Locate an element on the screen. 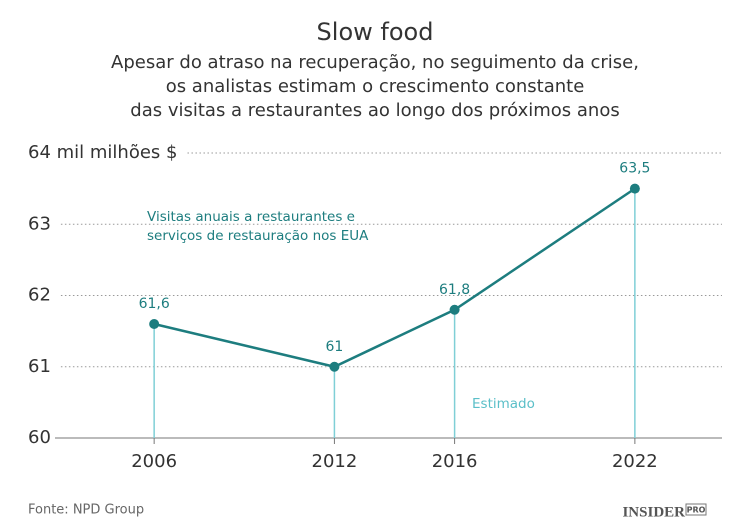 The width and height of the screenshot is (750, 531). value-label: 61,6 is located at coordinates (154, 304).